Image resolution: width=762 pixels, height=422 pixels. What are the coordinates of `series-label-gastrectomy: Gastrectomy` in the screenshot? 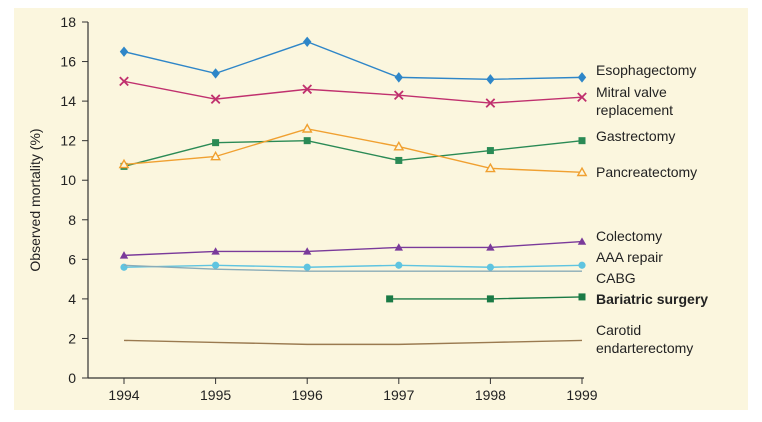 It's located at (635, 136).